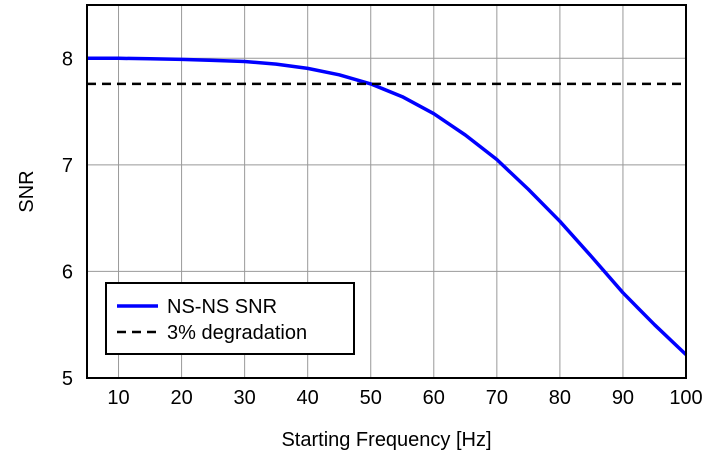 The image size is (702, 458). Describe the element at coordinates (434, 398) in the screenshot. I see `x-tick-label: 60` at that location.